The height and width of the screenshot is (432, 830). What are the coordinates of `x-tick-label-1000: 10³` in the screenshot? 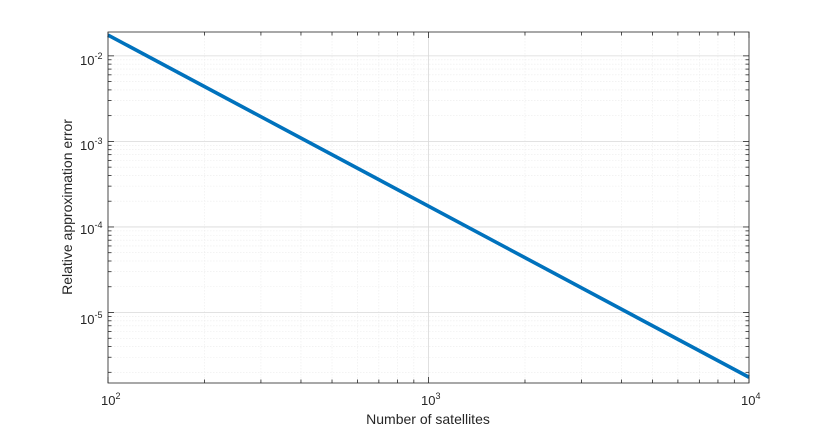 It's located at (430, 399).